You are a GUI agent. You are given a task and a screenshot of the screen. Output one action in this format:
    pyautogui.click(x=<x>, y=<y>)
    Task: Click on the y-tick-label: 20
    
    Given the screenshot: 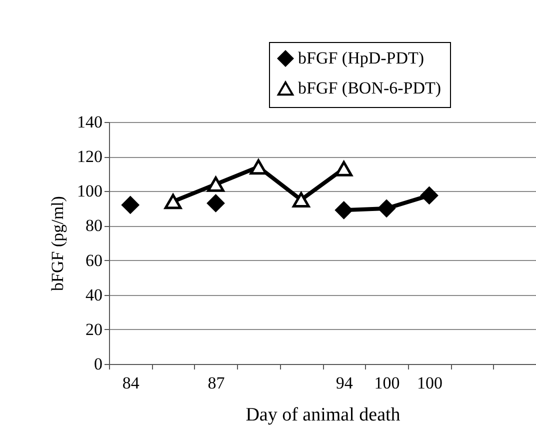 What is the action you would take?
    pyautogui.click(x=94, y=329)
    